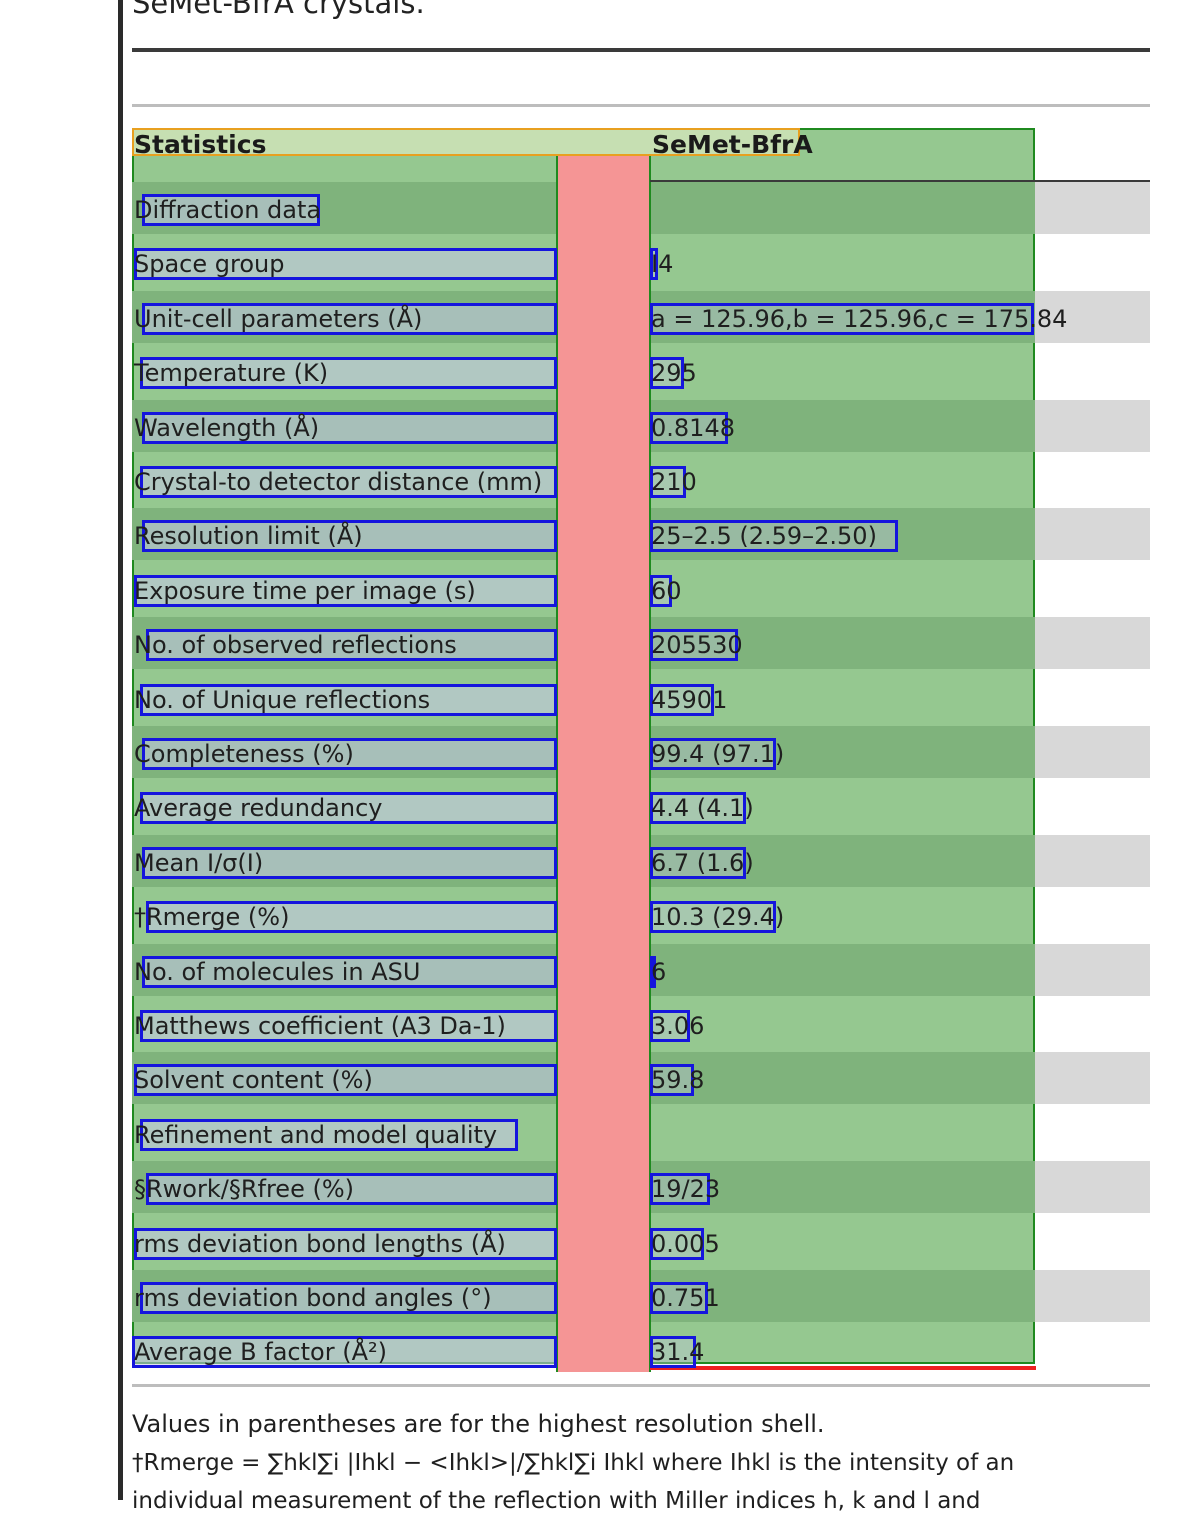 The image size is (1178, 1514). I want to click on row-label: Wavelength (Å), so click(227, 428).